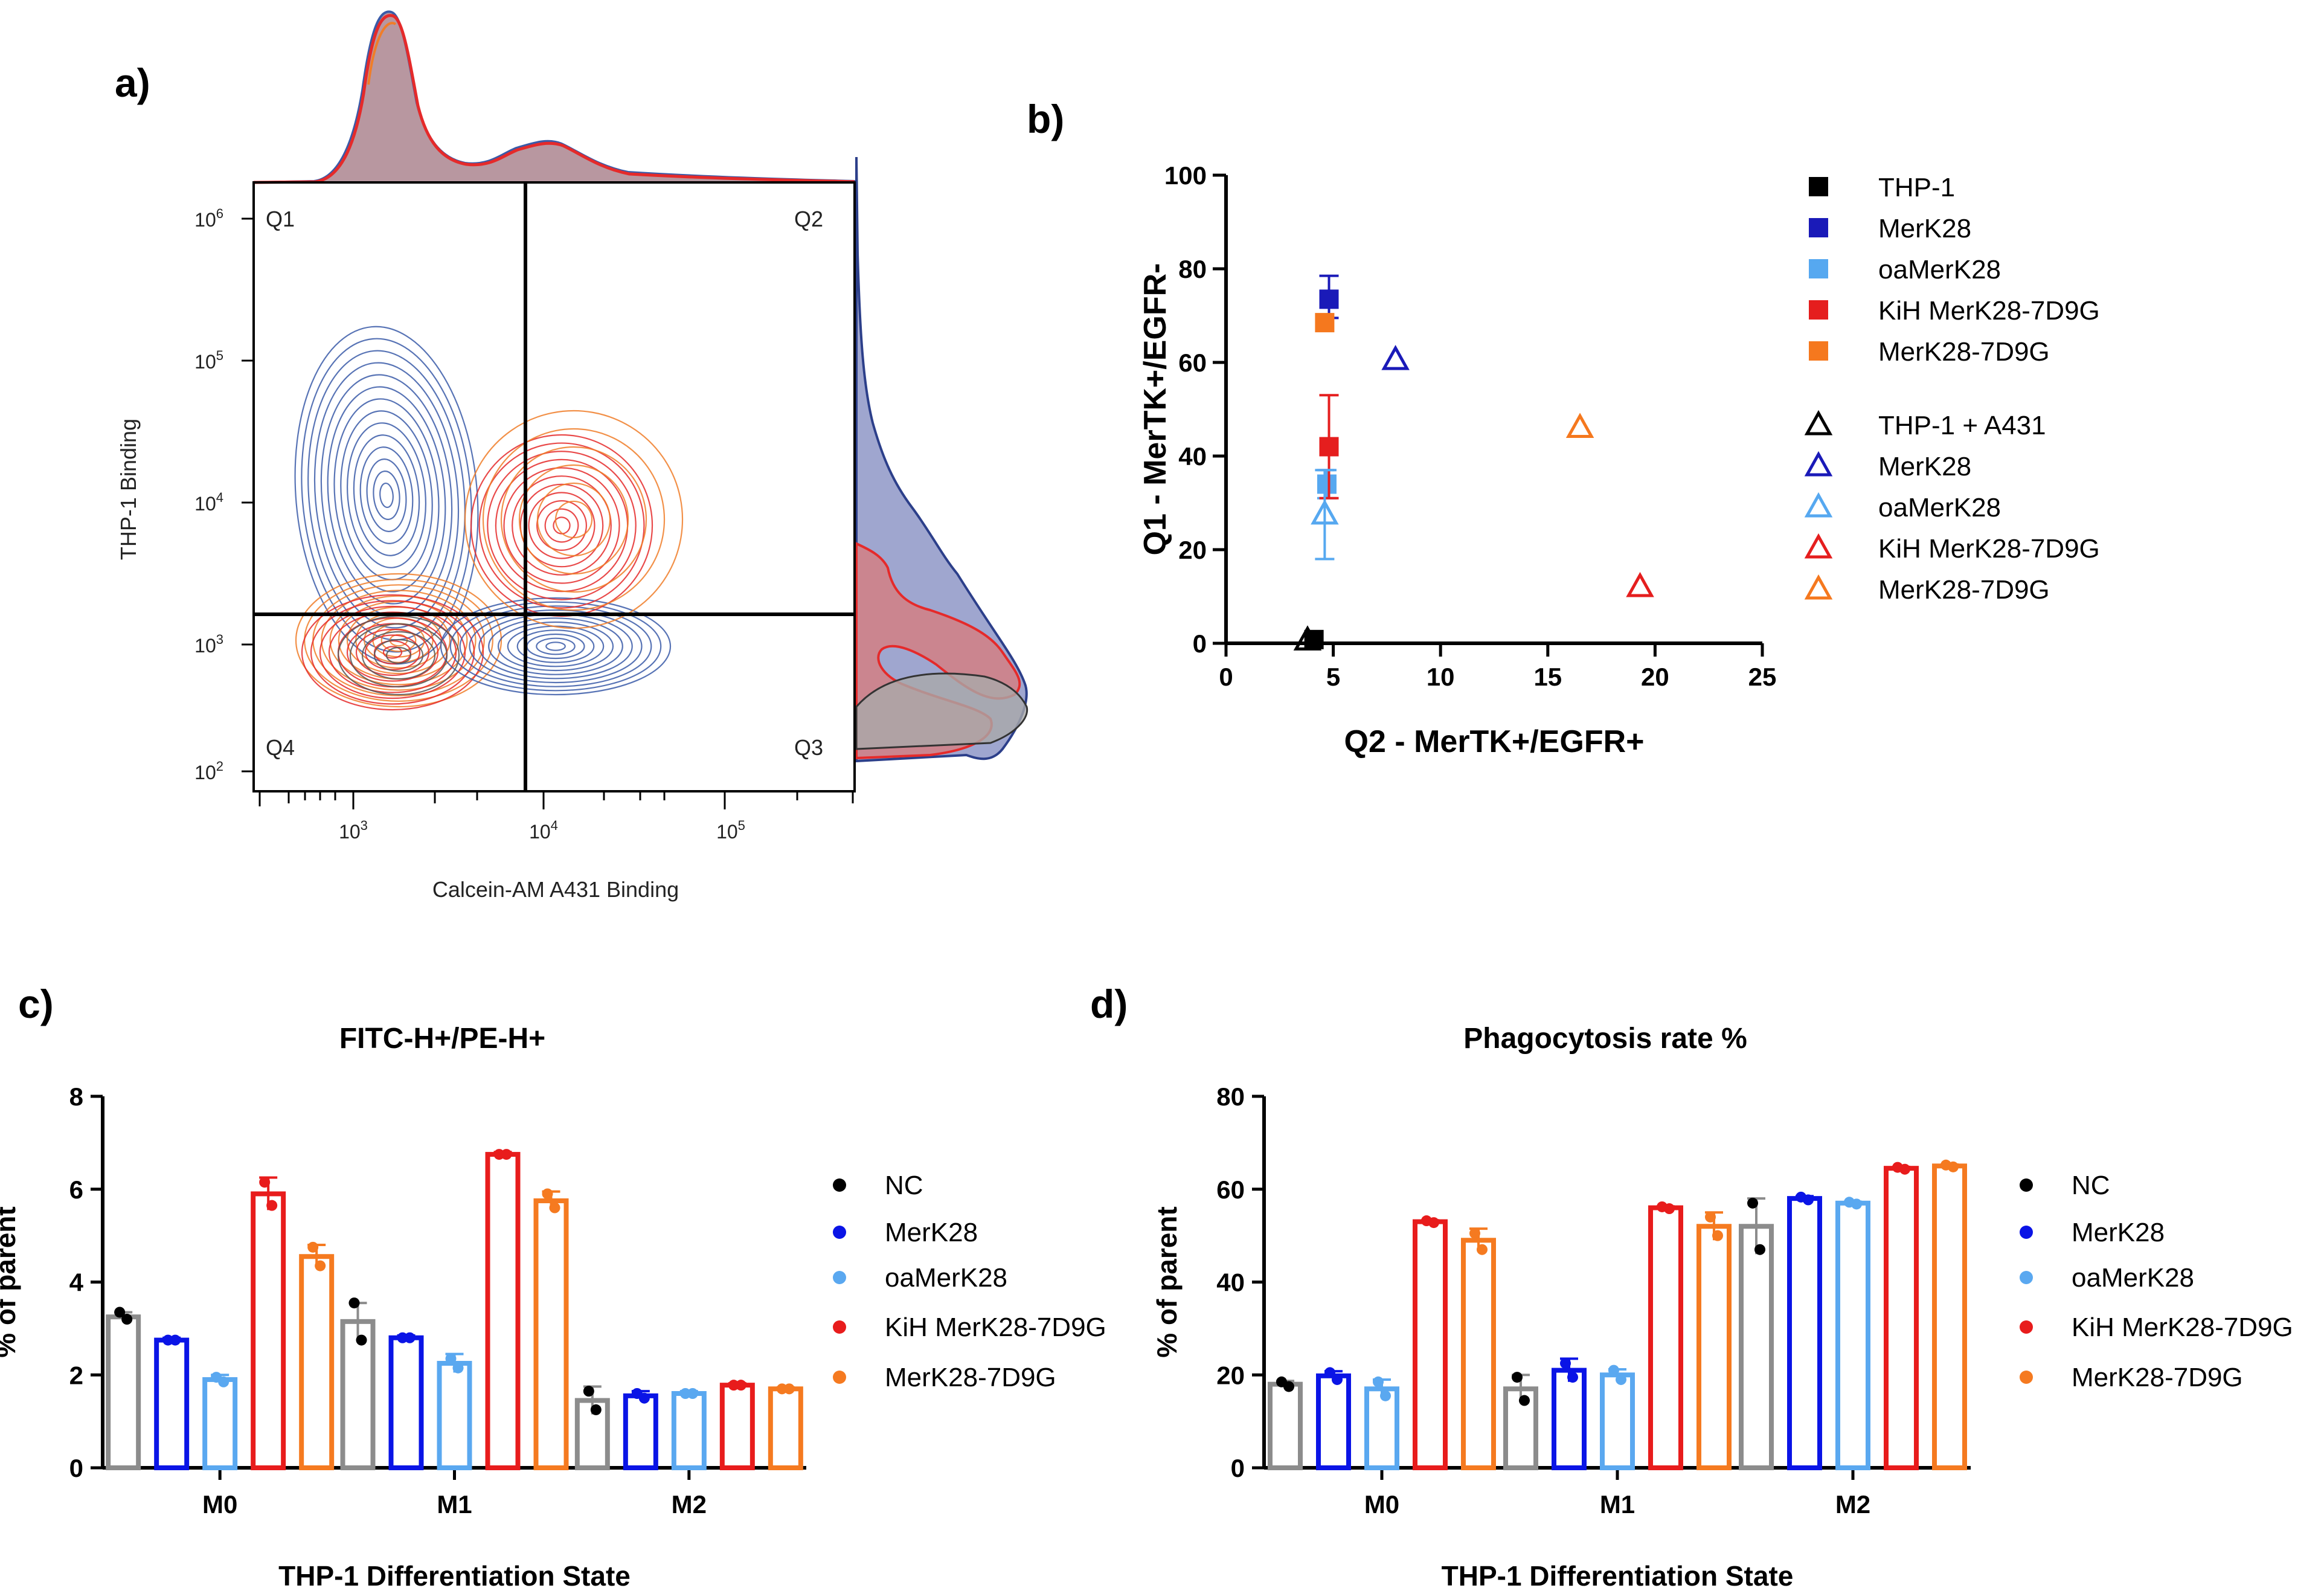 The height and width of the screenshot is (1588, 2324). Describe the element at coordinates (208, 502) in the screenshot. I see `flow-y-tick: 10⁴` at that location.